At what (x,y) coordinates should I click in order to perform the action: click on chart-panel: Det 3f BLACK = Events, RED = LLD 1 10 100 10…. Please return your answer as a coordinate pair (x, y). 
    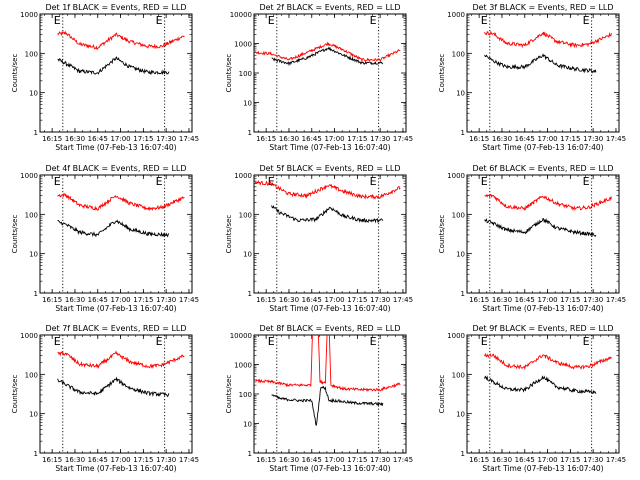
    Looking at the image, I should click on (532, 77).